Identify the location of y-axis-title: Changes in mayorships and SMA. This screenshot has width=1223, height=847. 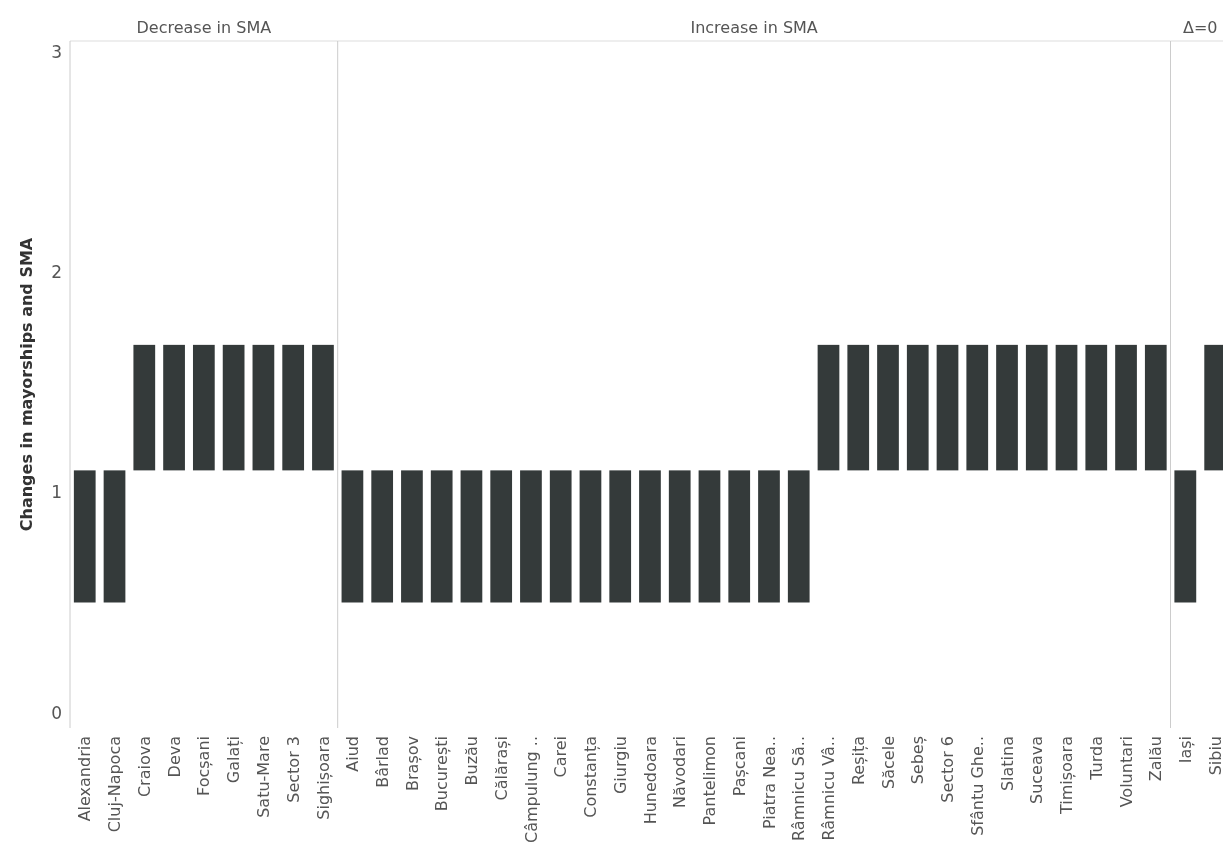
(26, 384).